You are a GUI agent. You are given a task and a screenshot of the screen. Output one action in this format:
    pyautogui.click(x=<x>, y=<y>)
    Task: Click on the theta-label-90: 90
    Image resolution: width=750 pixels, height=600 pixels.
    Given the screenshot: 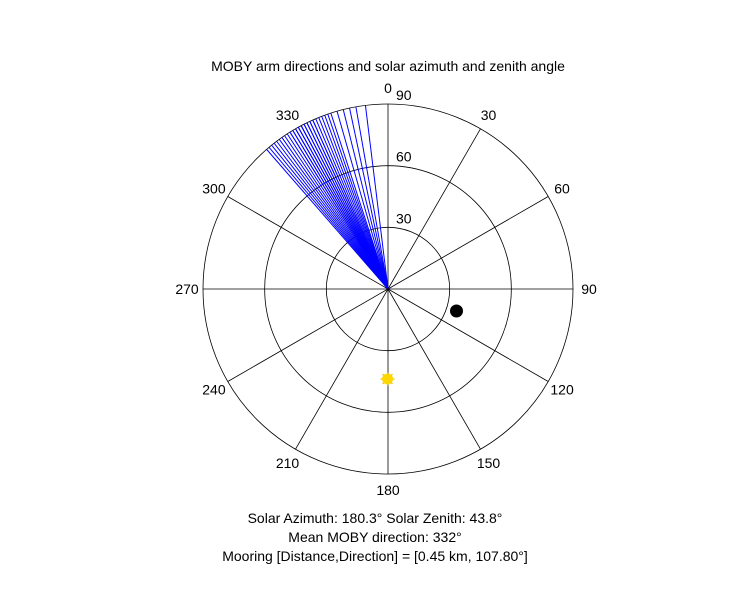 What is the action you would take?
    pyautogui.click(x=589, y=289)
    